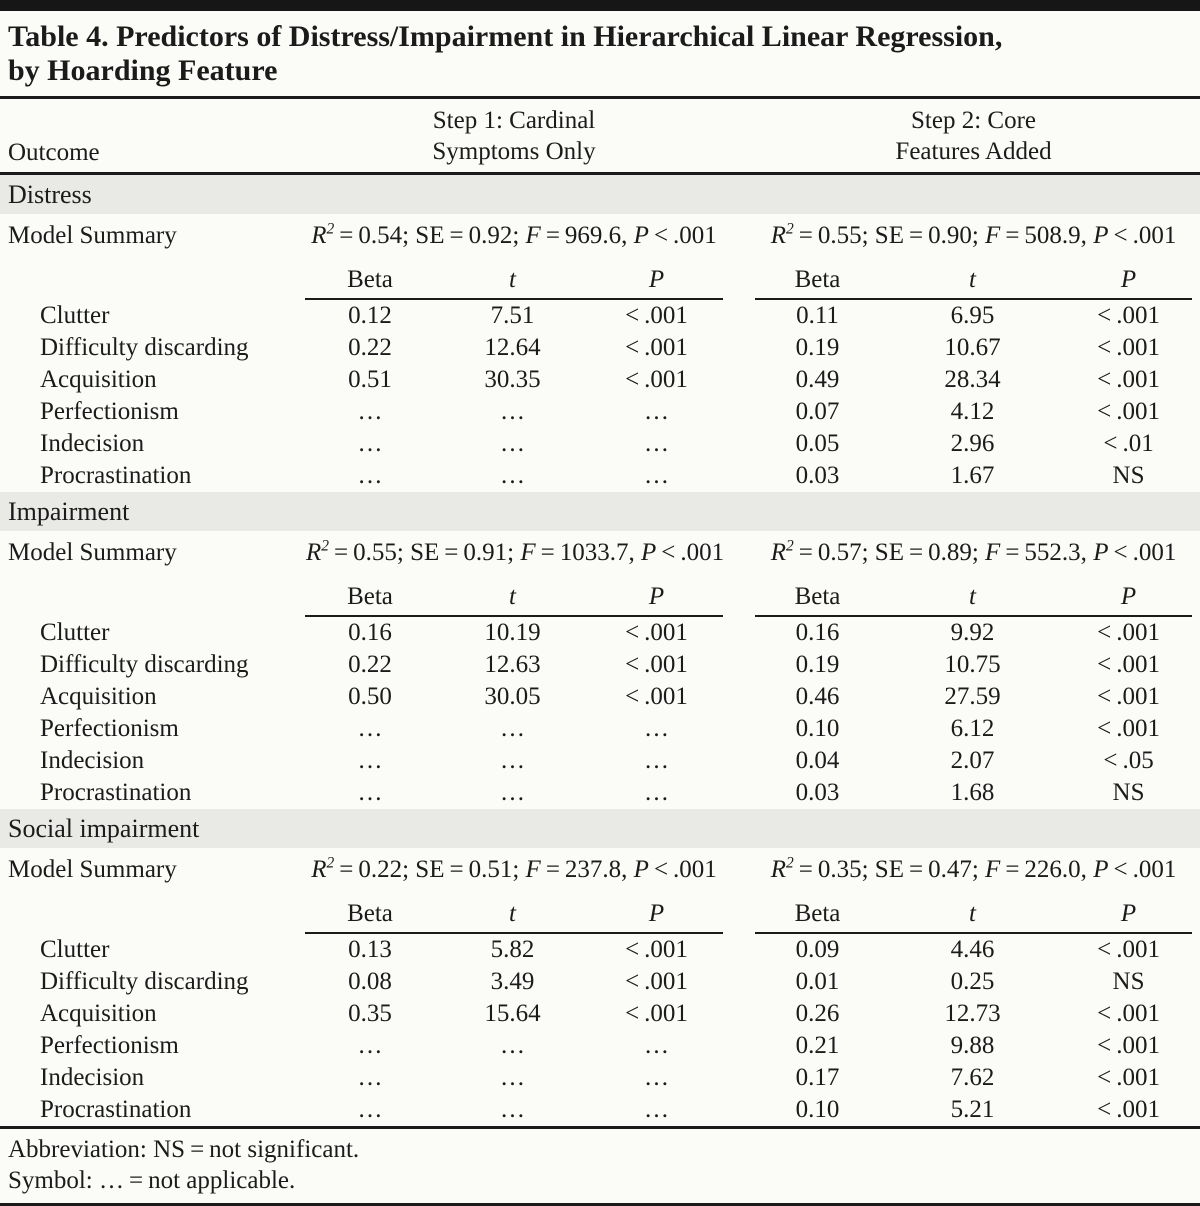  What do you see at coordinates (817, 632) in the screenshot?
I see `cell-beta: 0.16` at bounding box center [817, 632].